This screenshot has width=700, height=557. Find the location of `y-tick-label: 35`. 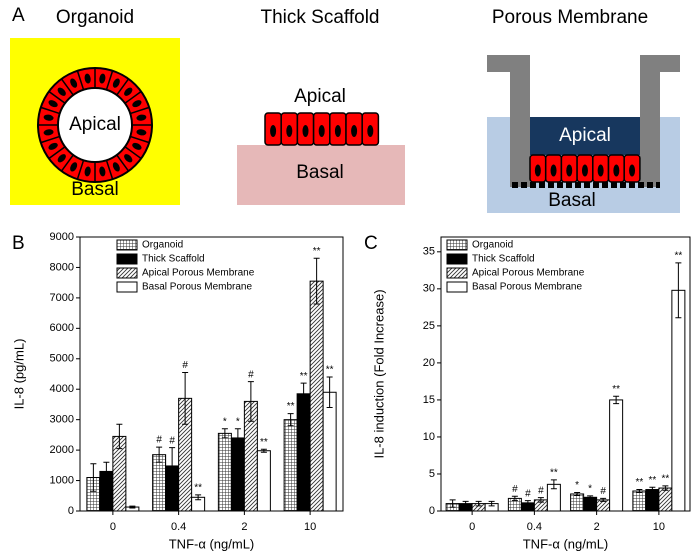

y-tick-label: 35 is located at coordinates (429, 252).